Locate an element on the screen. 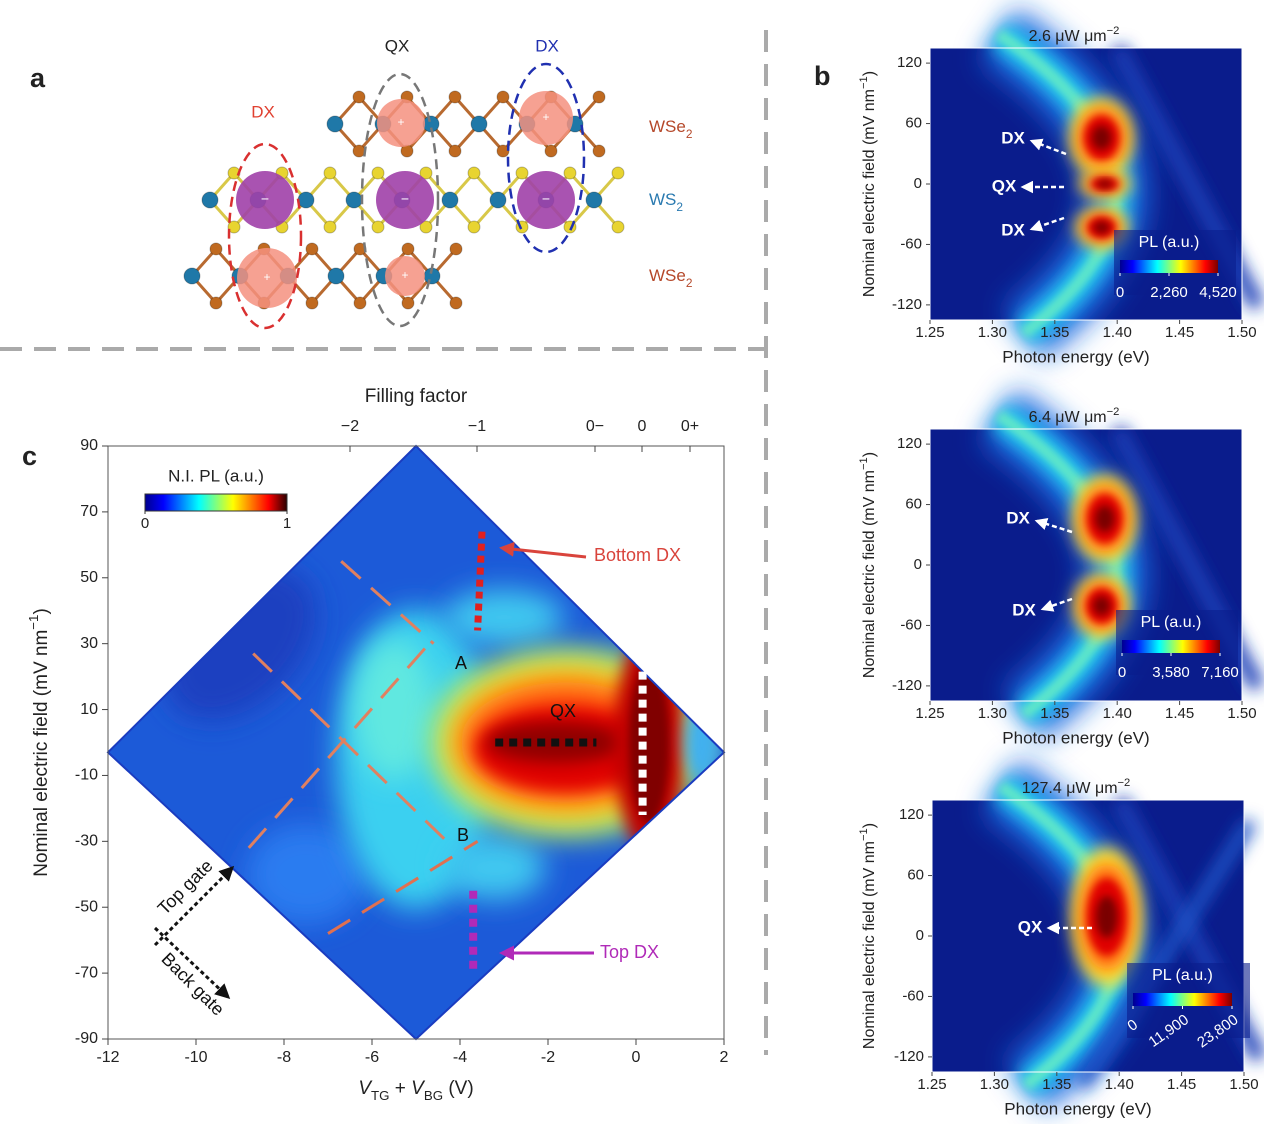 The width and height of the screenshot is (1264, 1124). y-tick-label: 50 is located at coordinates (89, 577).